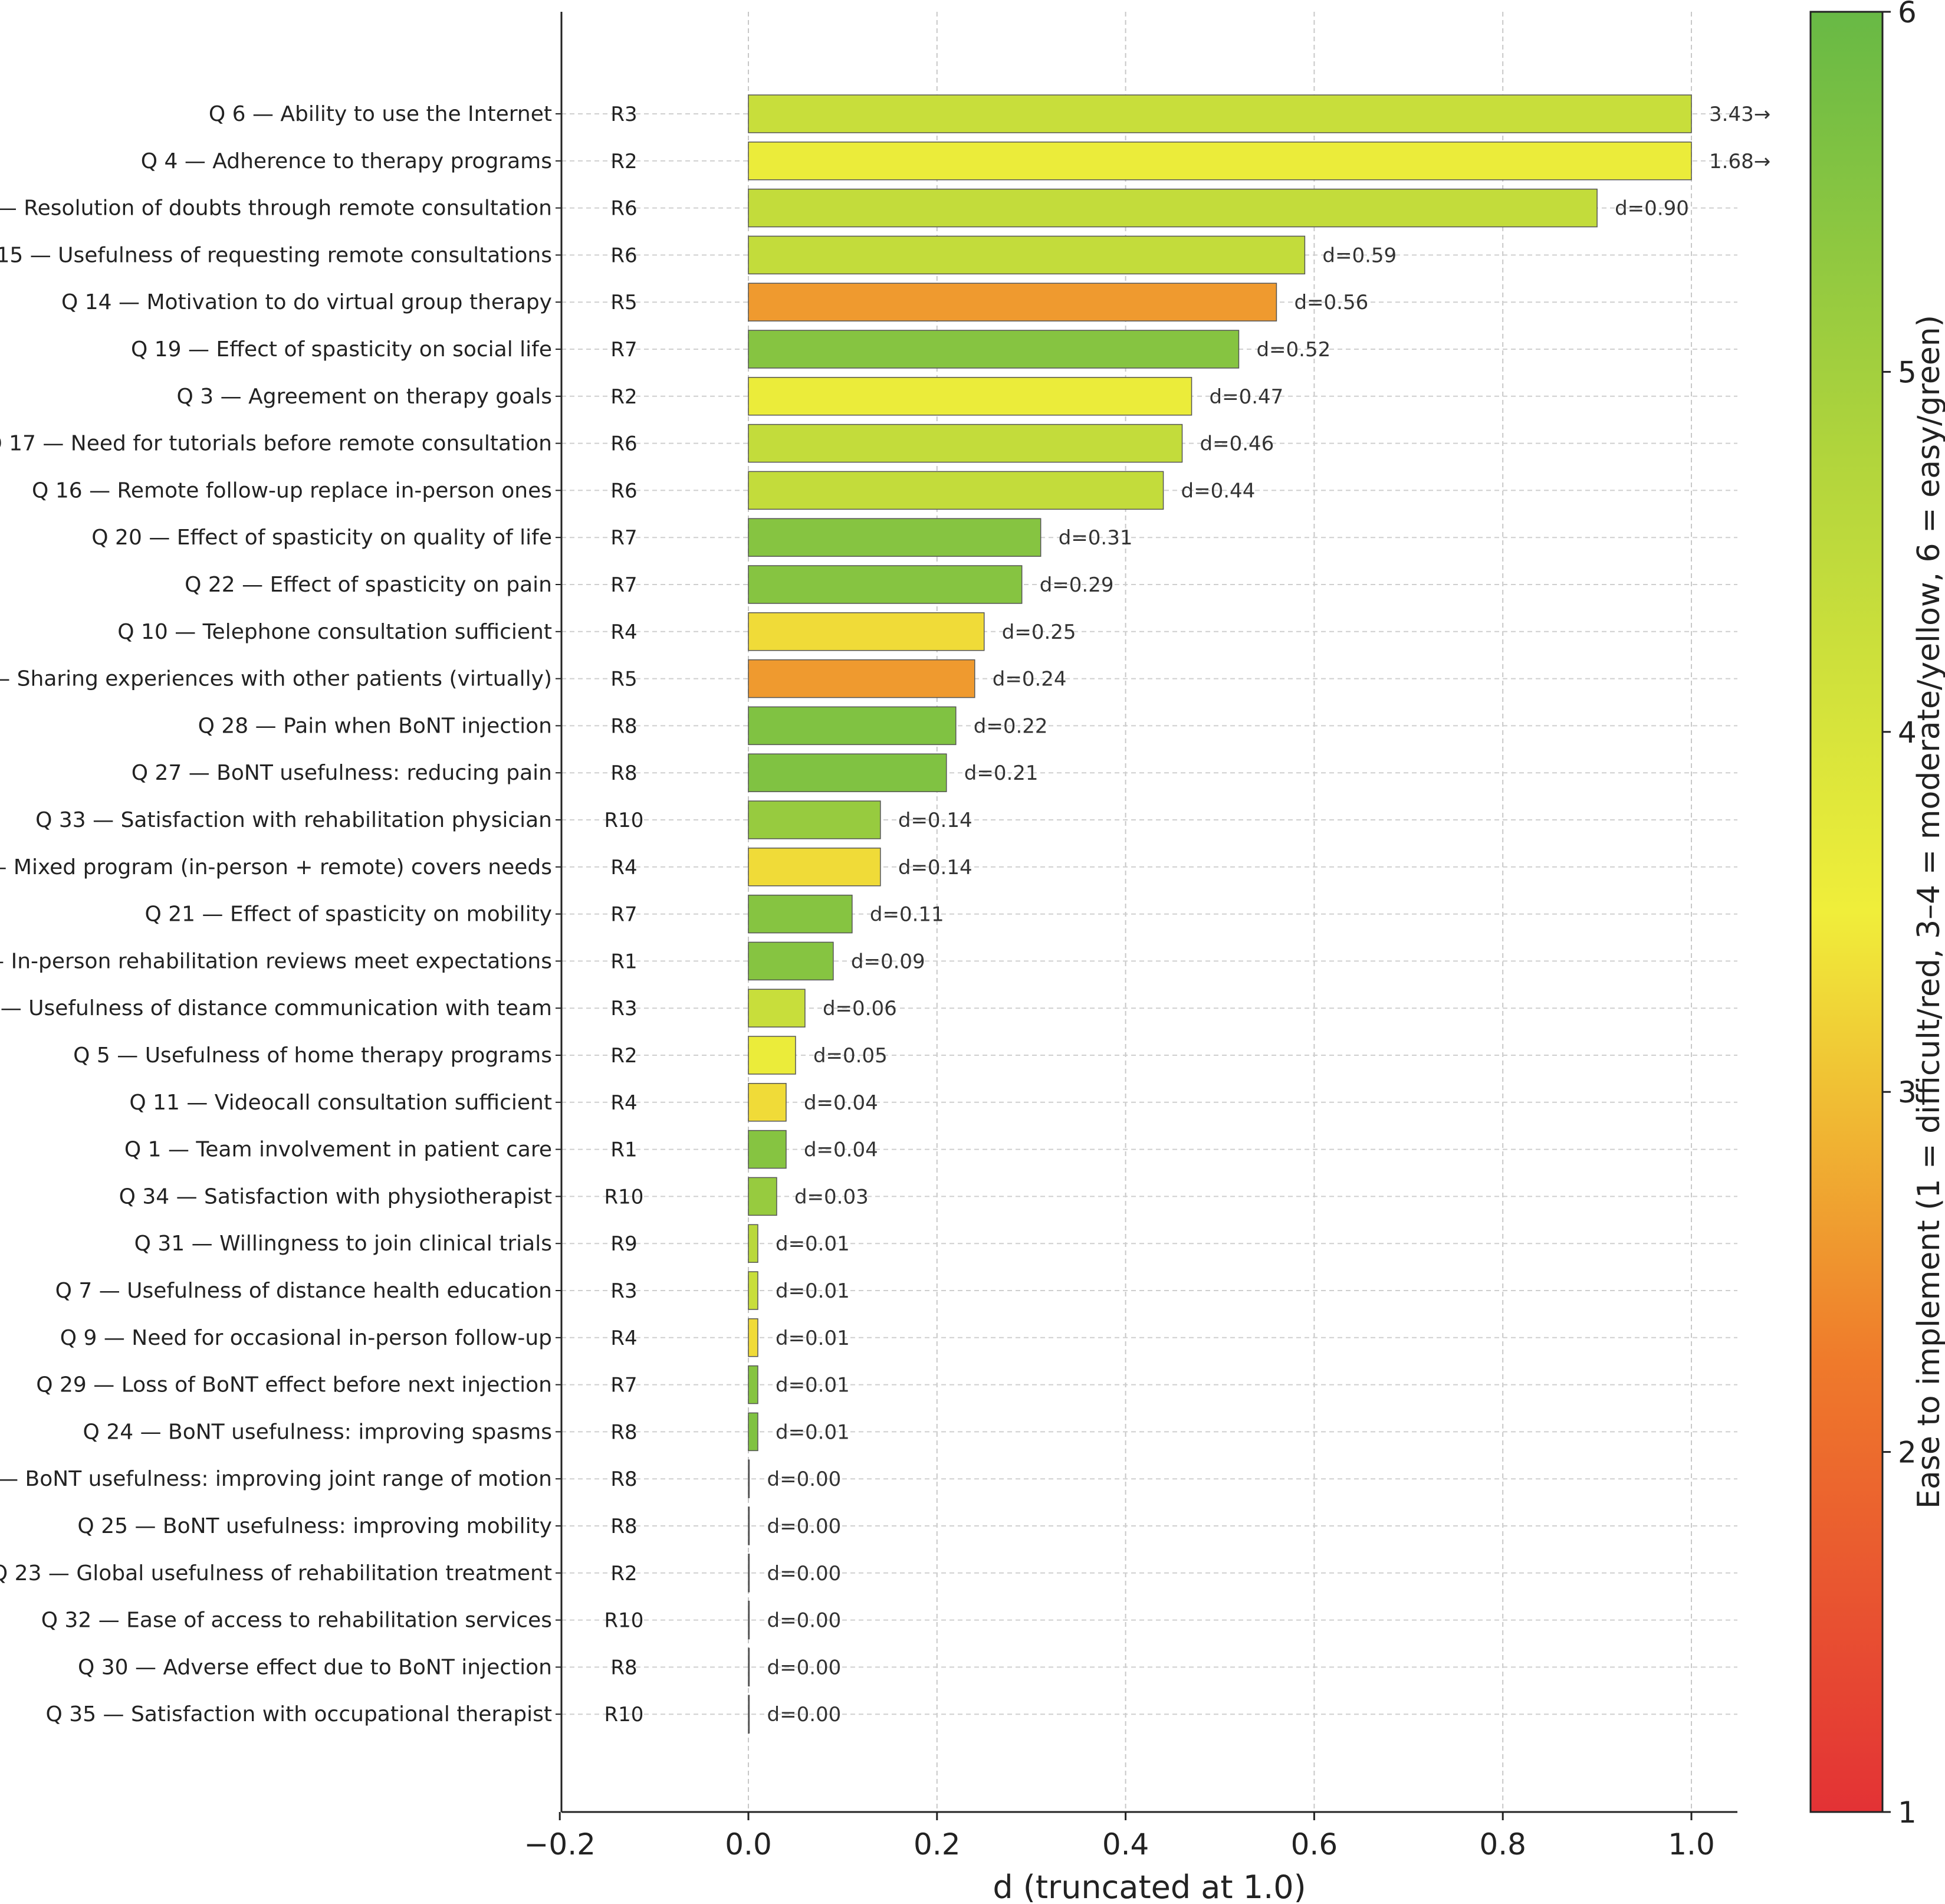  What do you see at coordinates (381, 114) in the screenshot?
I see `question-label: Q 6 — Ability to use the Internet` at bounding box center [381, 114].